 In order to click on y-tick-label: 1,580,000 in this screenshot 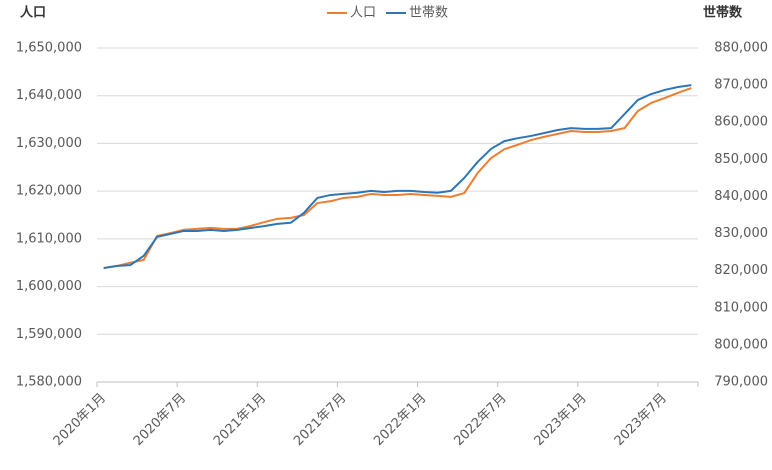, I will do `click(49, 382)`.